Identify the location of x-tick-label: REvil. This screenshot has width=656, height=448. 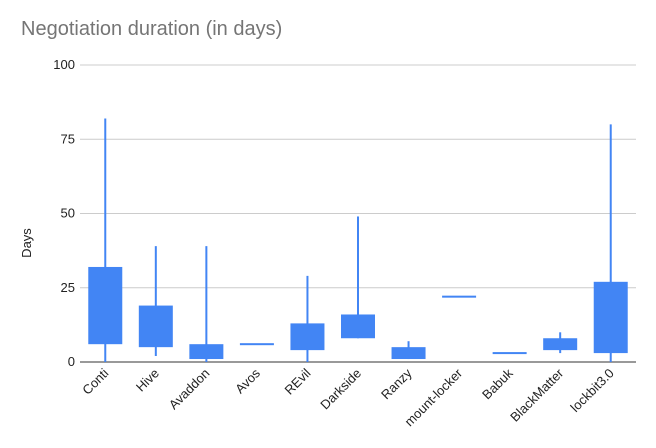
(298, 381).